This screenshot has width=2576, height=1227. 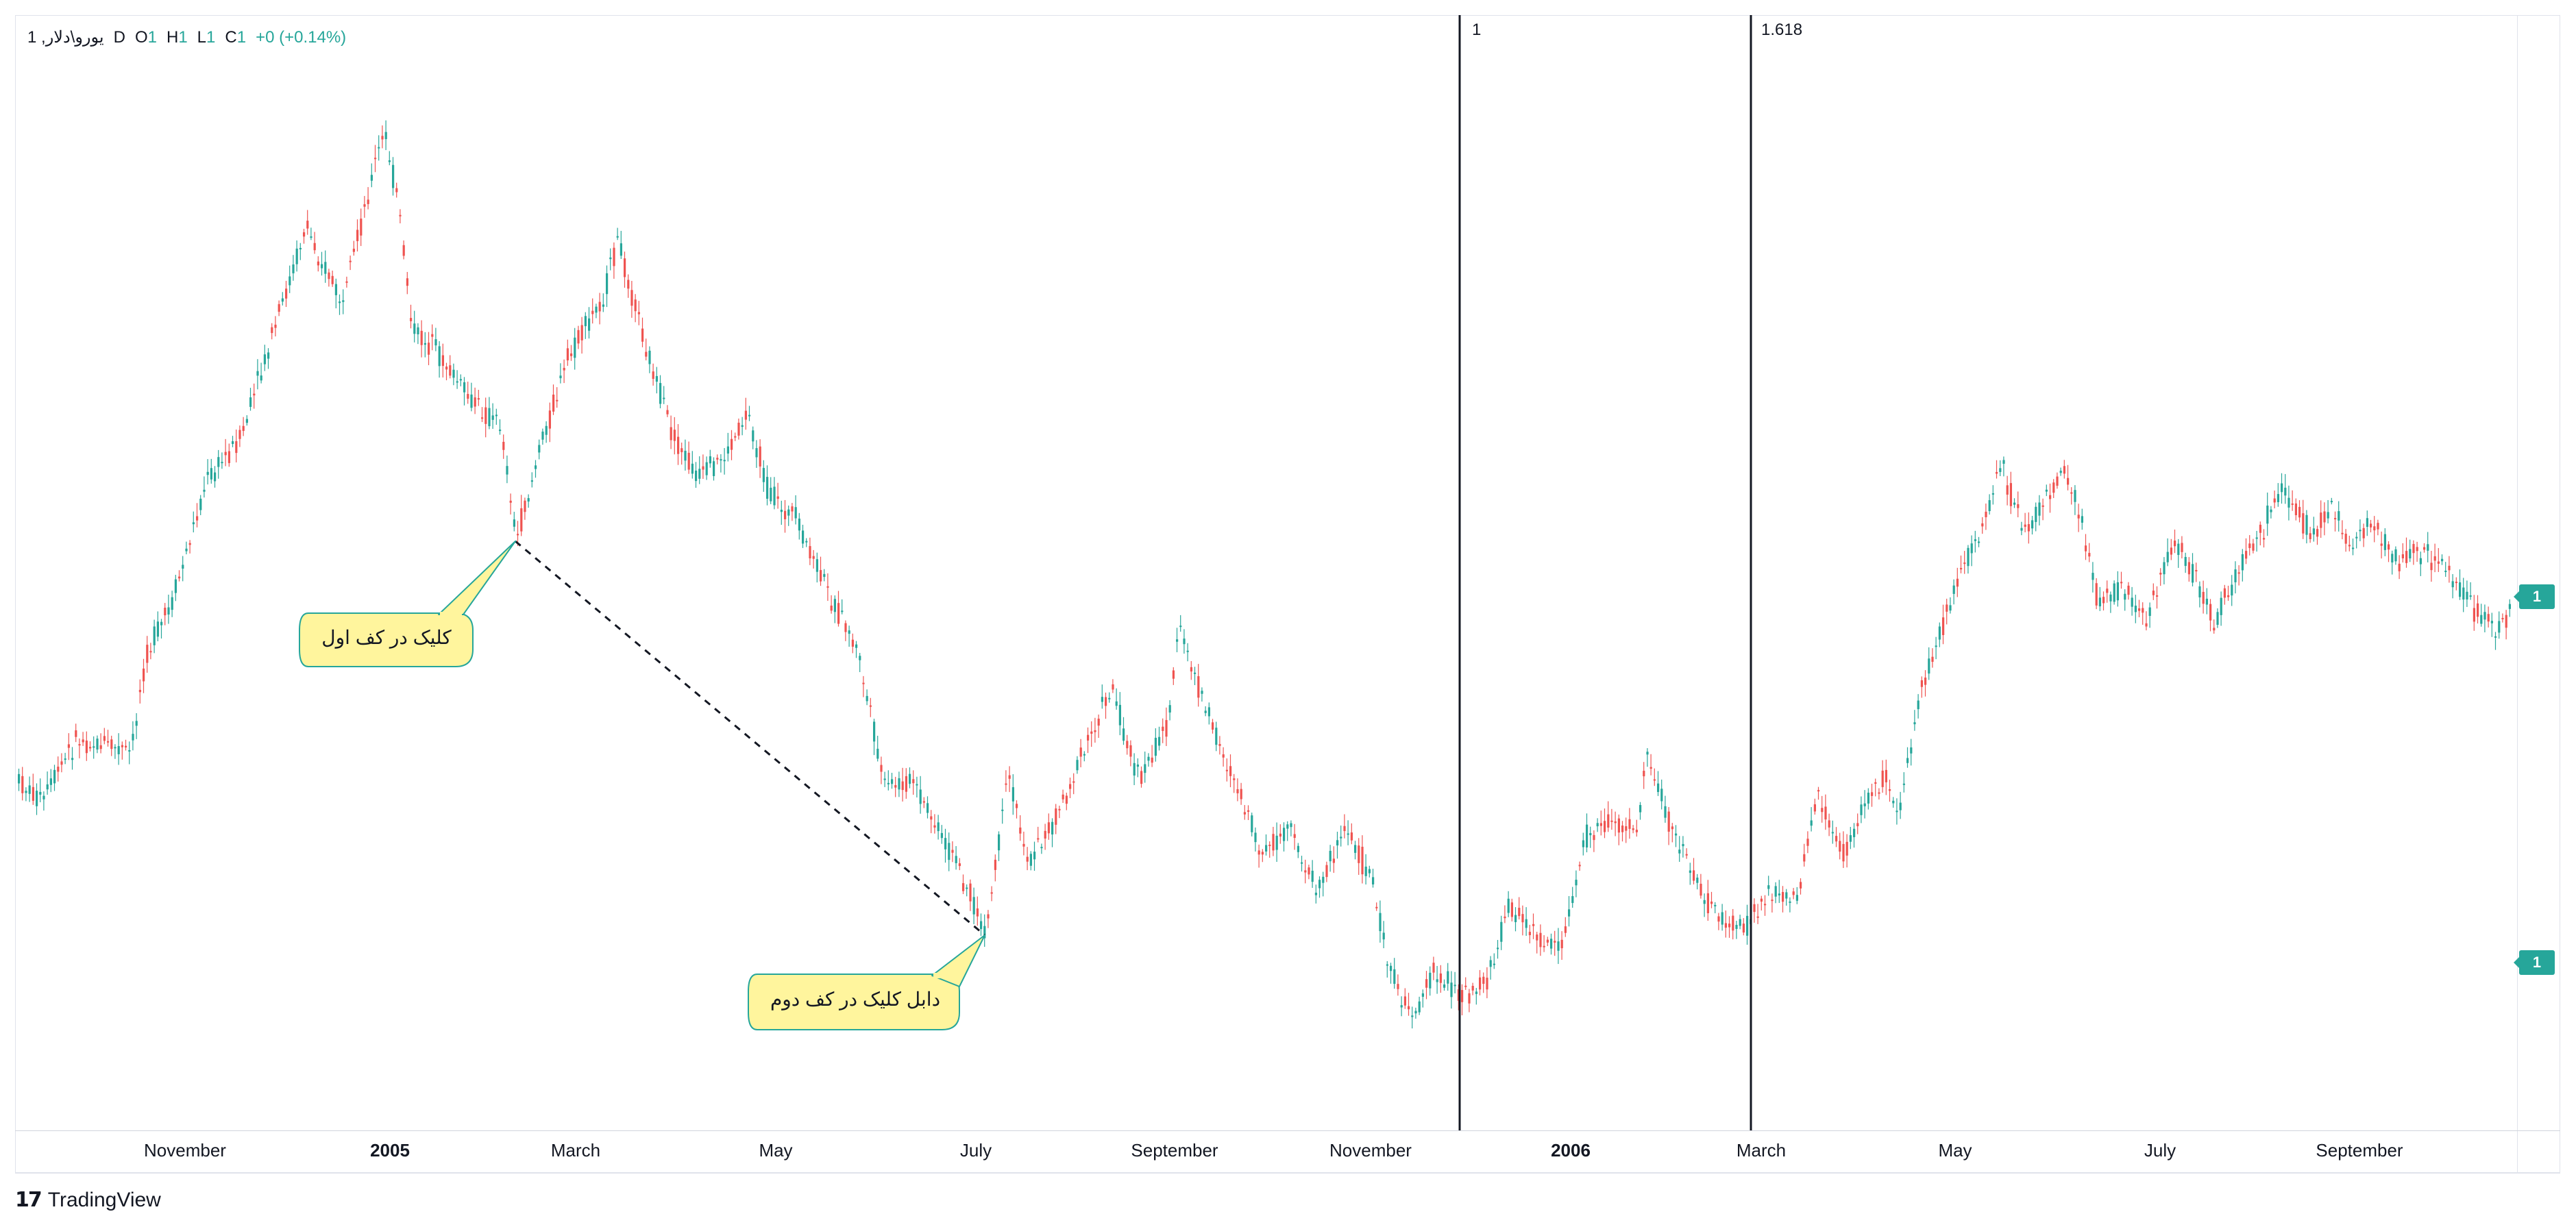 I want to click on time-tick: July, so click(x=2160, y=1150).